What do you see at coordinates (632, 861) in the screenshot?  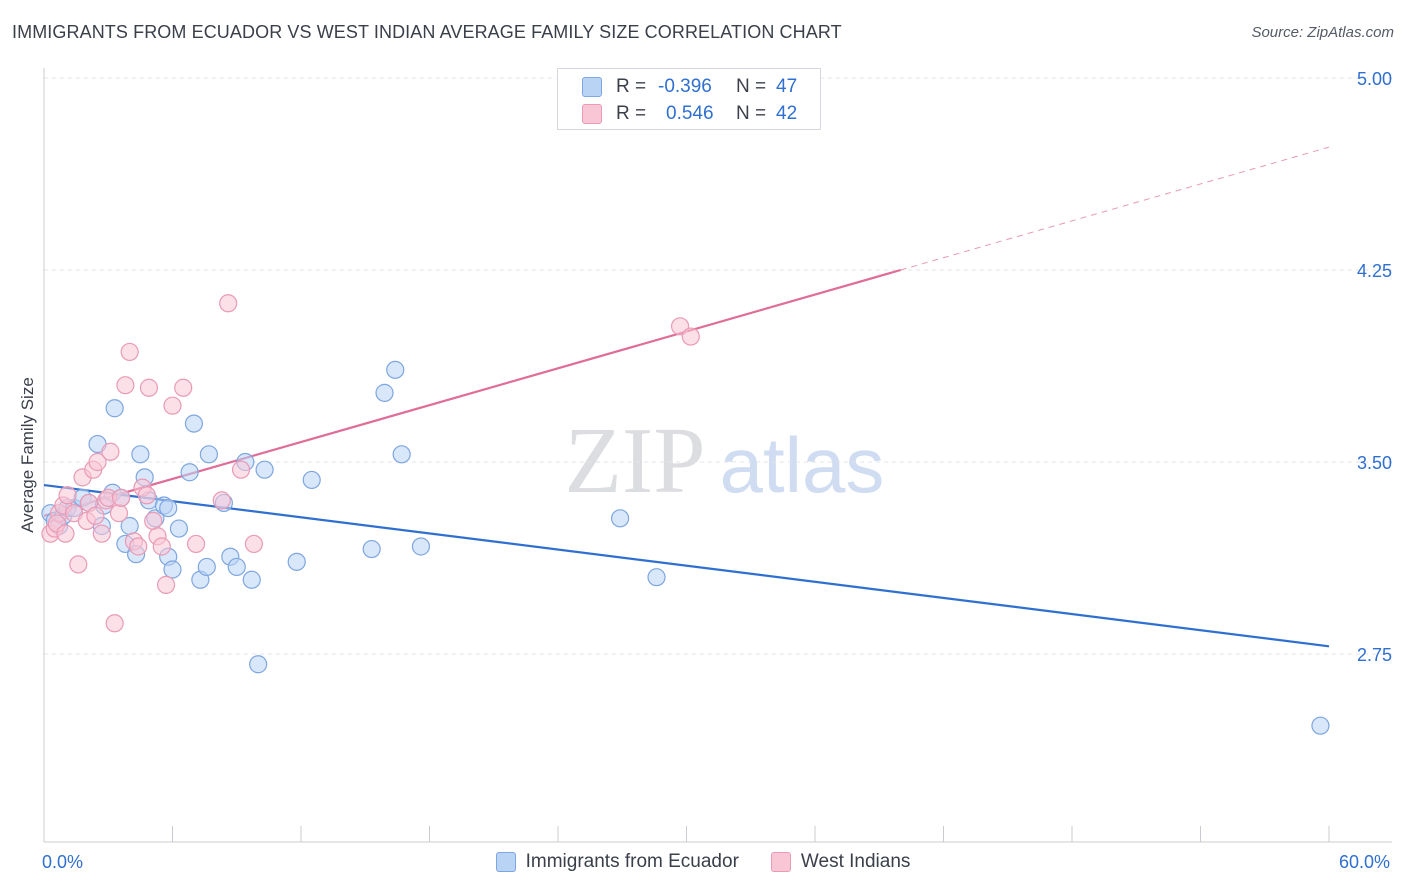 I see `series-label-ecuador: Immigrants from Ecuador` at bounding box center [632, 861].